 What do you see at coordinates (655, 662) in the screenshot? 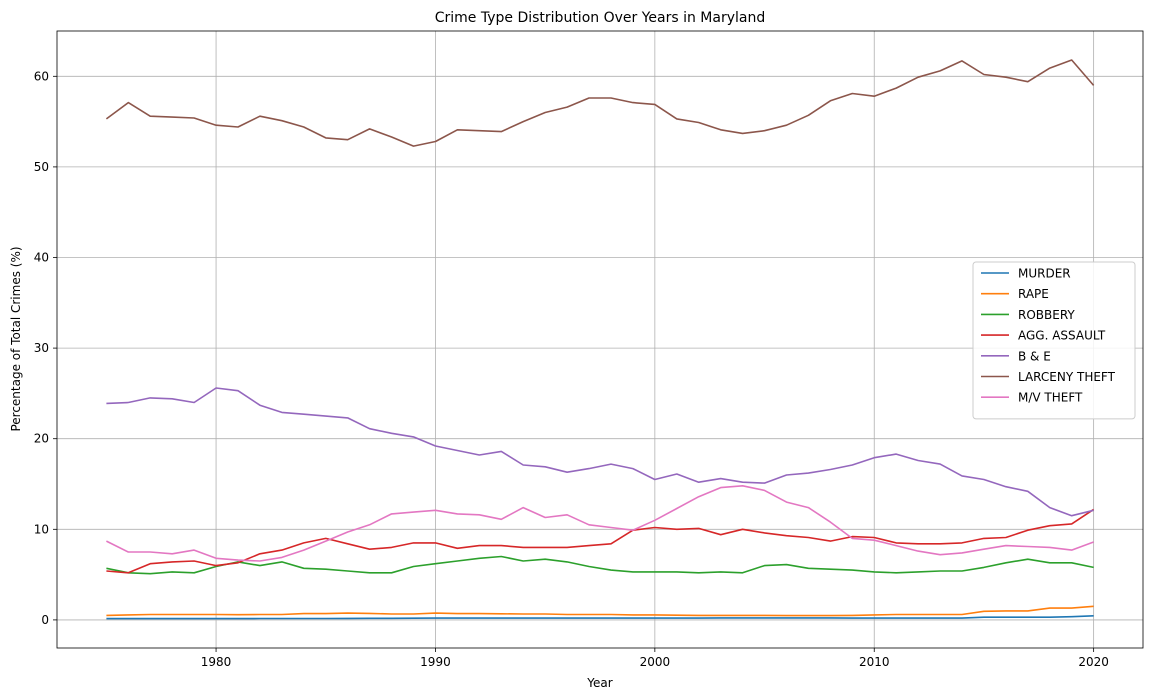
I see `x-tick-label: 2000` at bounding box center [655, 662].